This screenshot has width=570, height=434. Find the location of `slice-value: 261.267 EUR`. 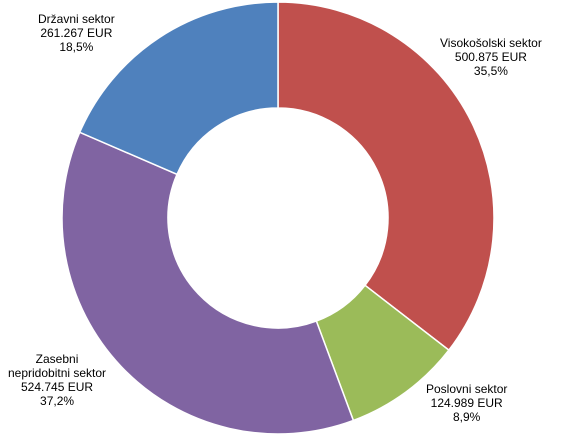

slice-value: 261.267 EUR is located at coordinates (76, 33).